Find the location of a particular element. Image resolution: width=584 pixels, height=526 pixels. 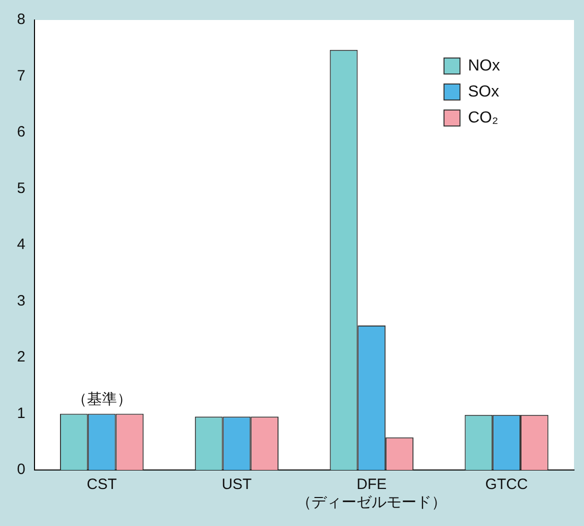

x-tick-label: DFE （ディーゼルモード） is located at coordinates (371, 494).